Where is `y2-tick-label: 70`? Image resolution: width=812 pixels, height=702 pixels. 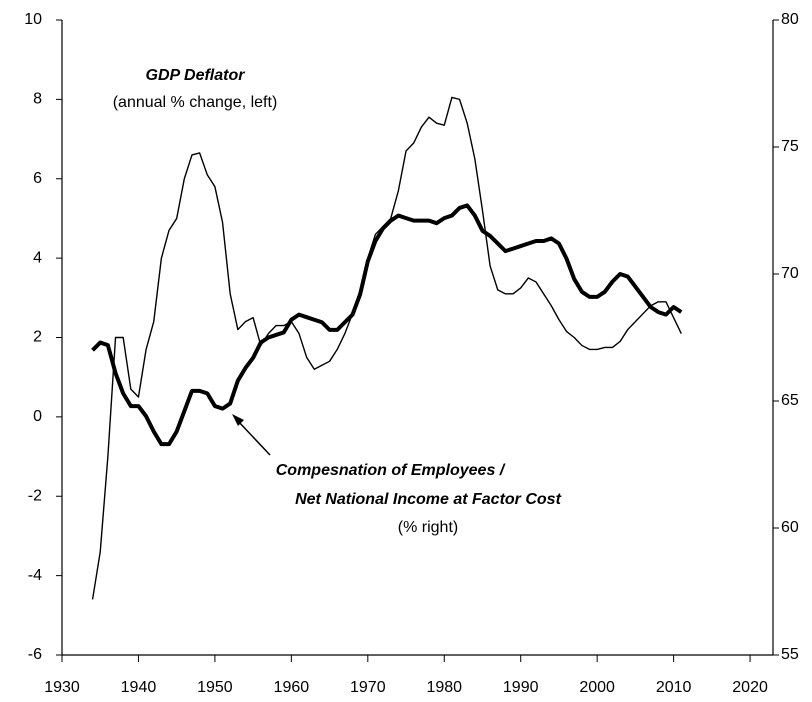 y2-tick-label: 70 is located at coordinates (790, 273).